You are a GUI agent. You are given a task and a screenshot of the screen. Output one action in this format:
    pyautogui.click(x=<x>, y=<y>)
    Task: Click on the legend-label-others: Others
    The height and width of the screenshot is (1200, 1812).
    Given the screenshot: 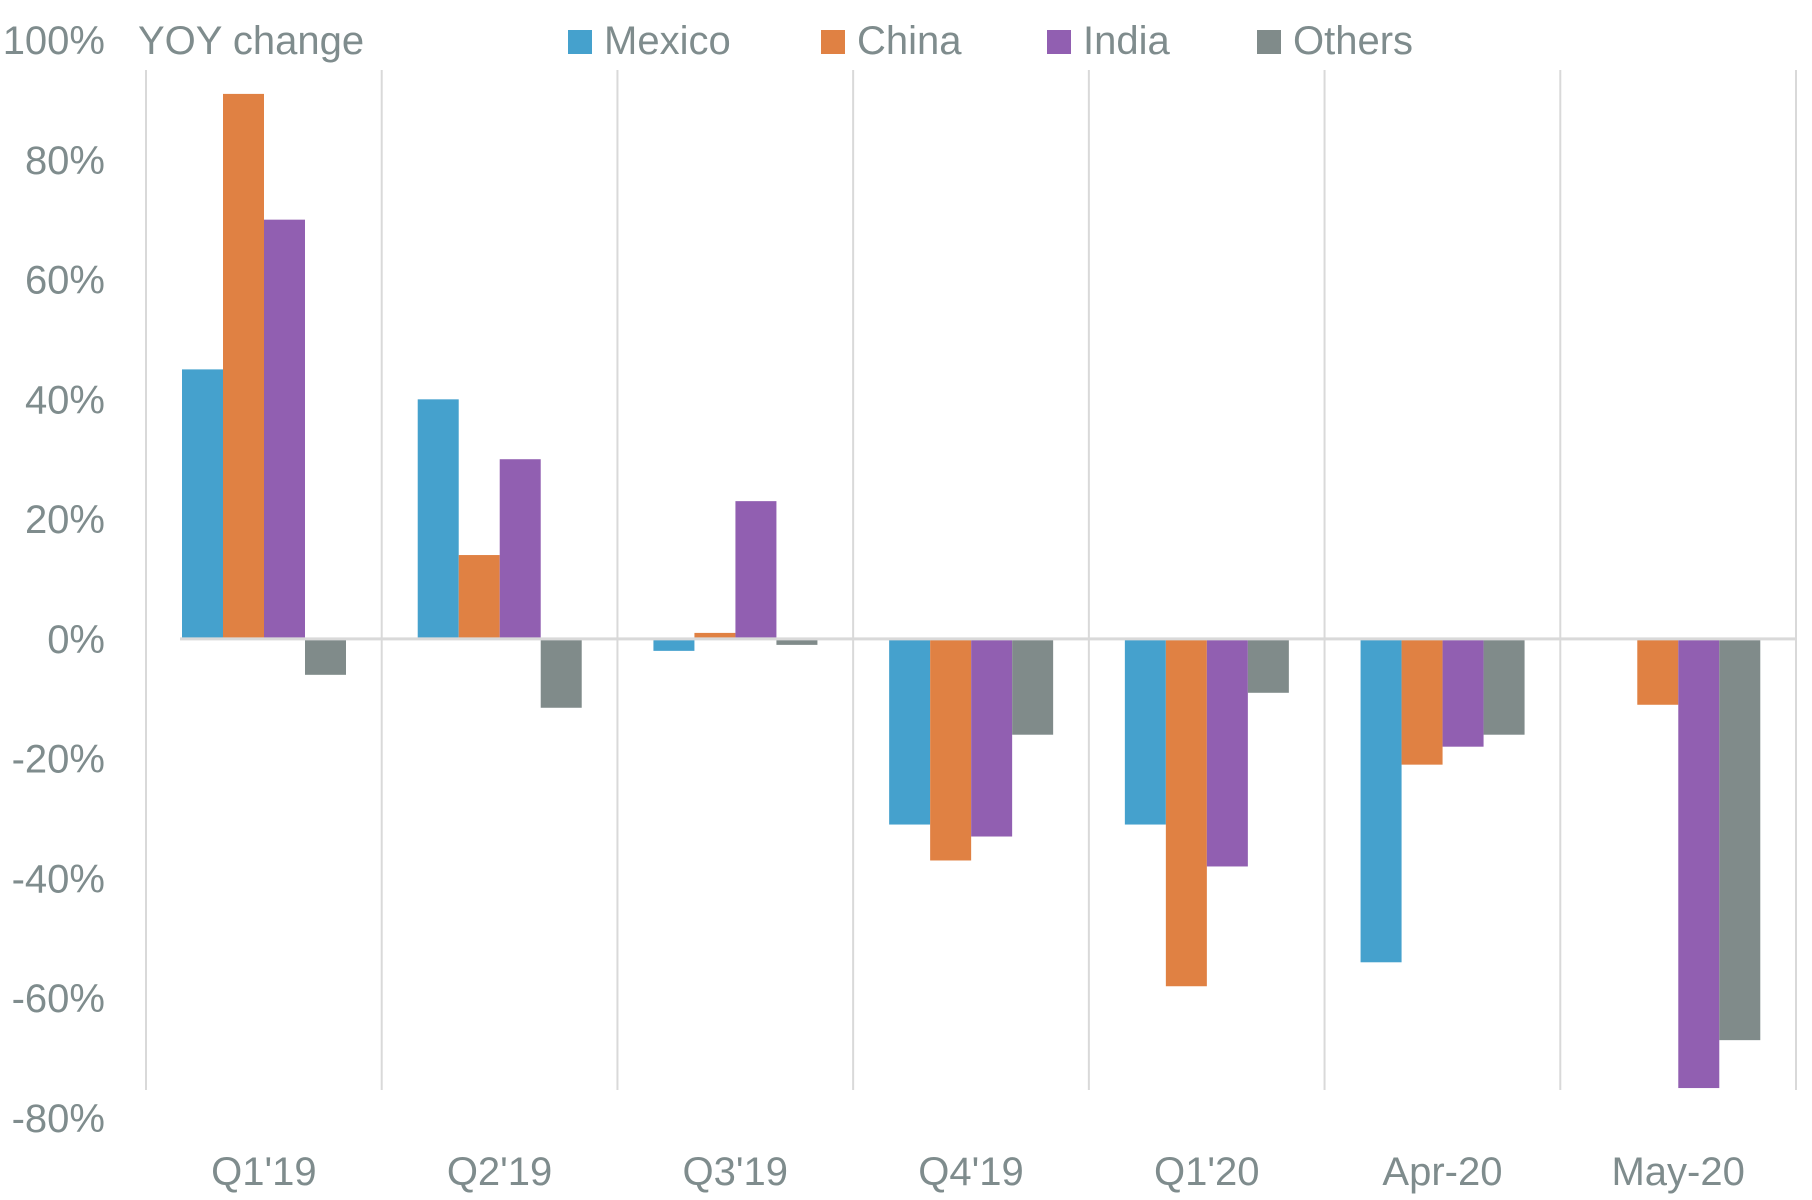 What is the action you would take?
    pyautogui.click(x=1353, y=41)
    